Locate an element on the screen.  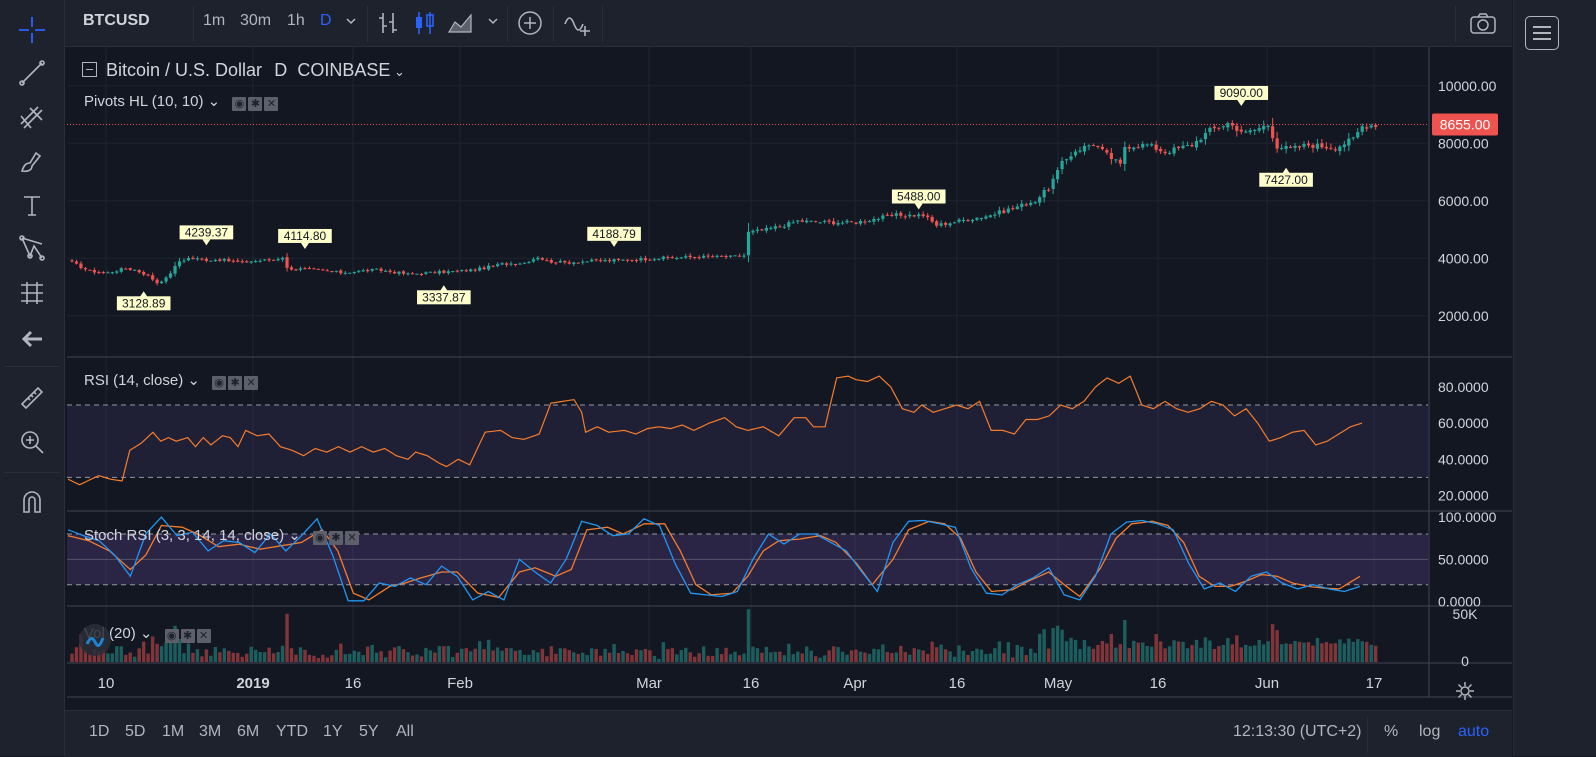
ruler-icon is located at coordinates (32, 398).